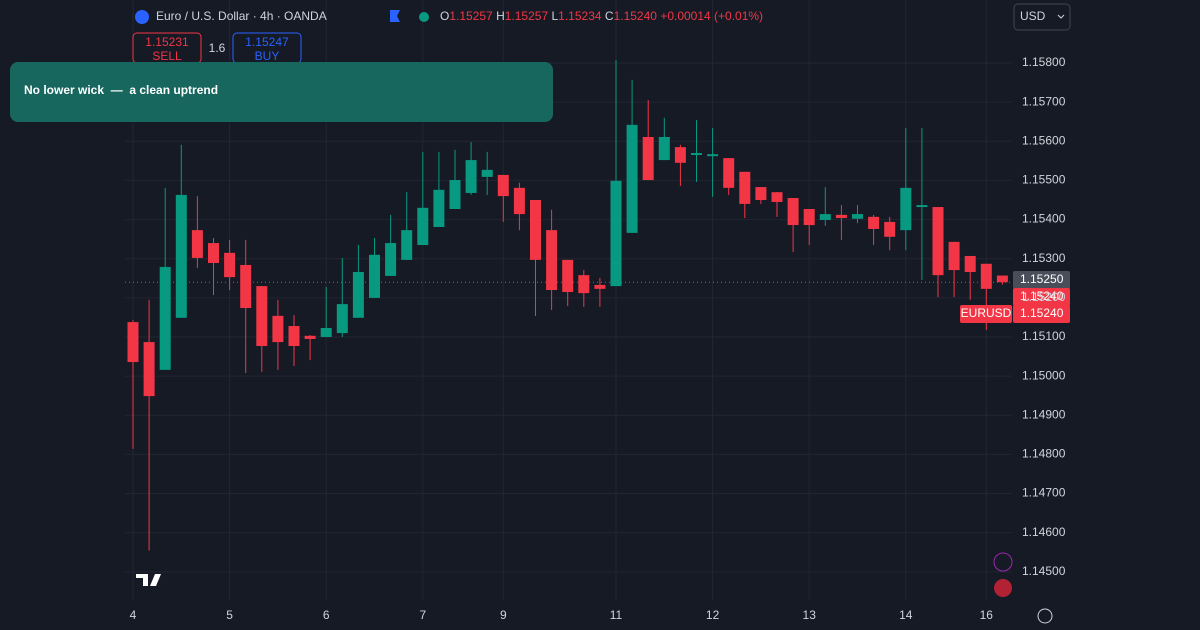  What do you see at coordinates (503, 615) in the screenshot?
I see `x-tick-label: 9` at bounding box center [503, 615].